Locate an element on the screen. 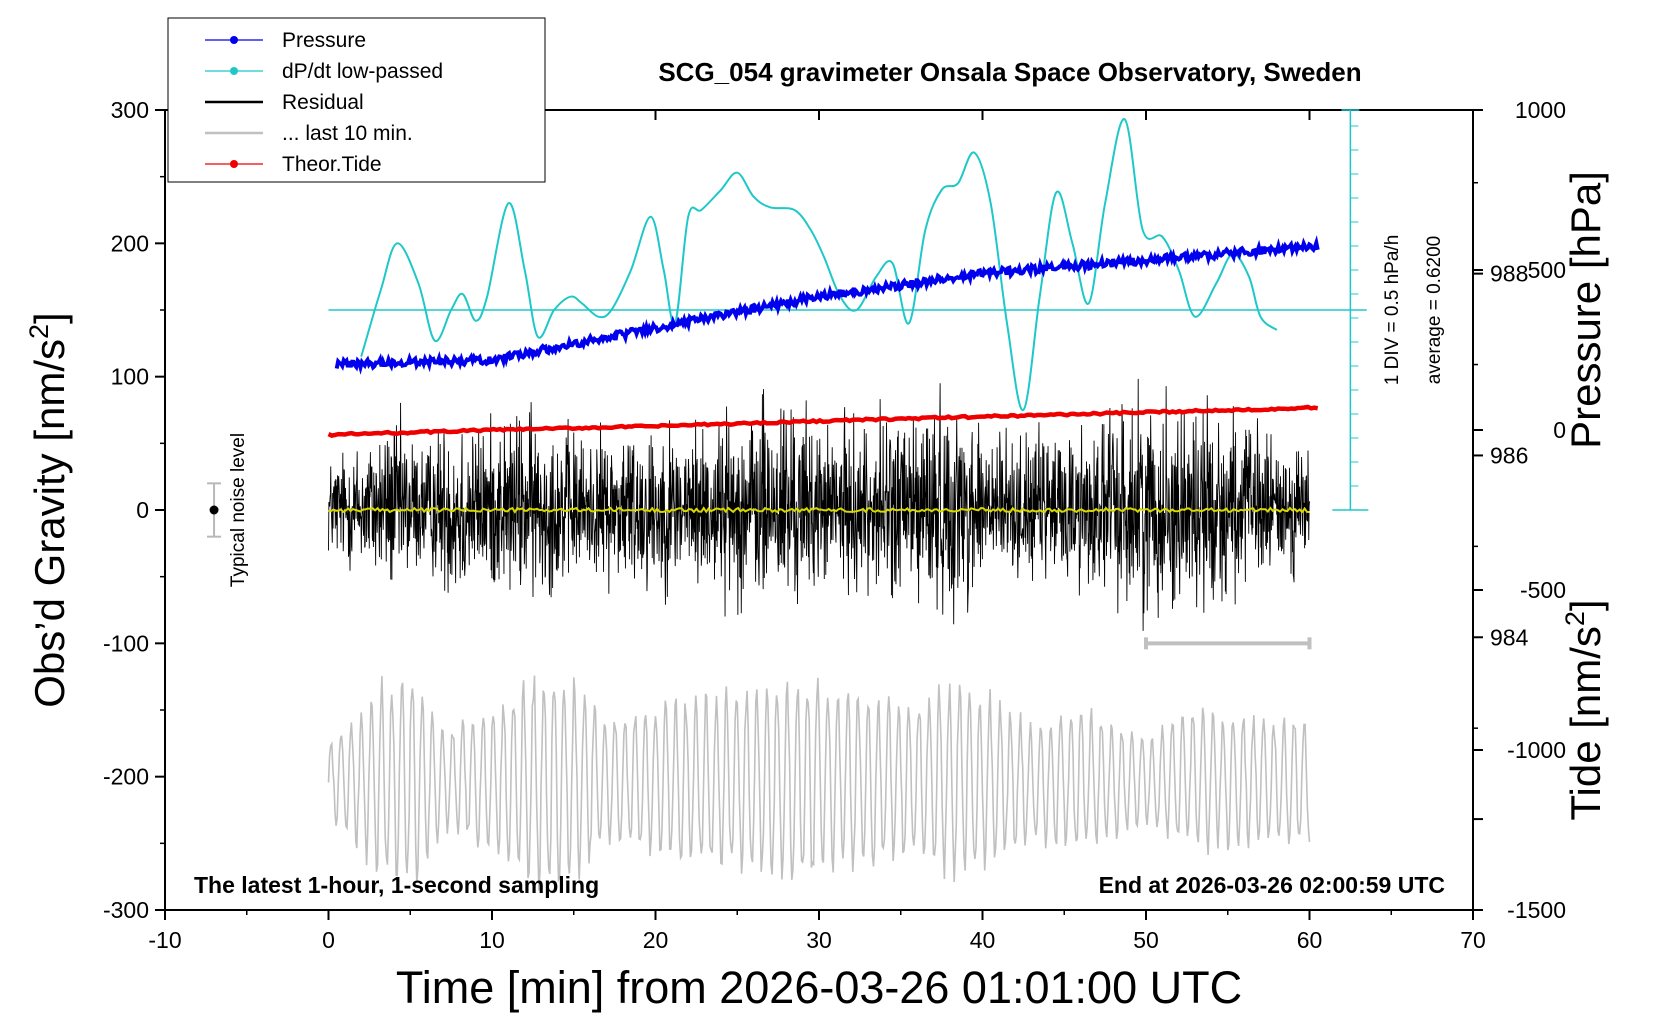 This screenshot has height=1020, width=1660. tide-tick-label: 500 is located at coordinates (1547, 270).